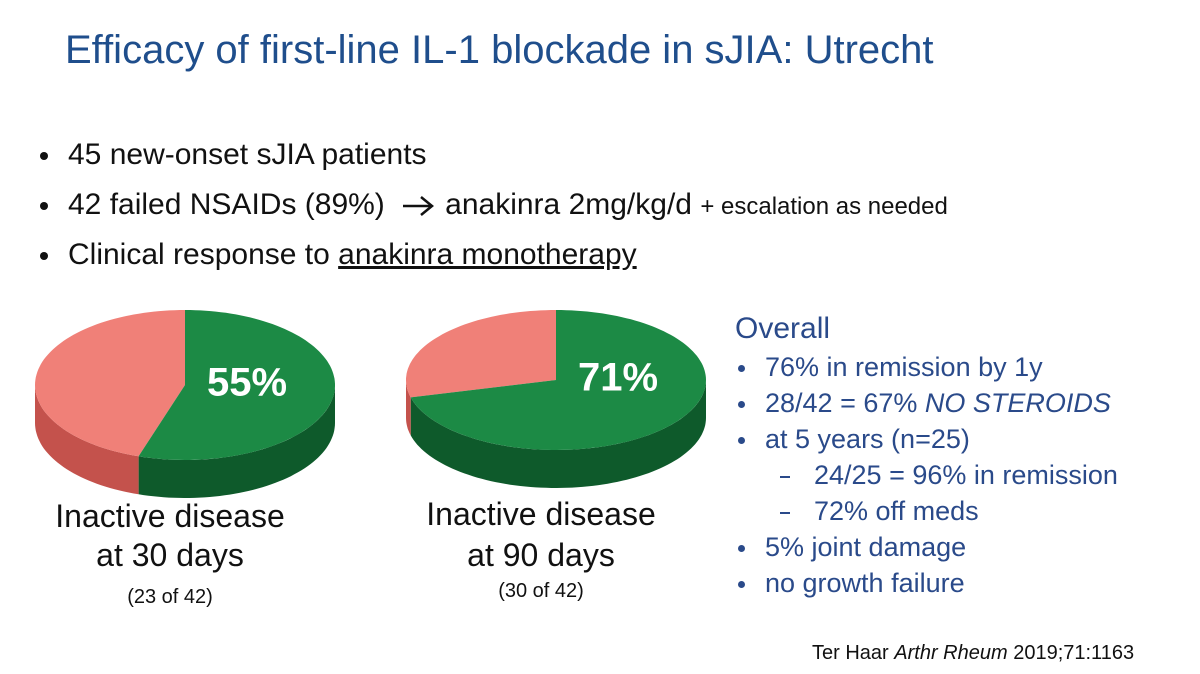 The height and width of the screenshot is (674, 1200). I want to click on overall-item: at 5 years (n=25), so click(854, 439).